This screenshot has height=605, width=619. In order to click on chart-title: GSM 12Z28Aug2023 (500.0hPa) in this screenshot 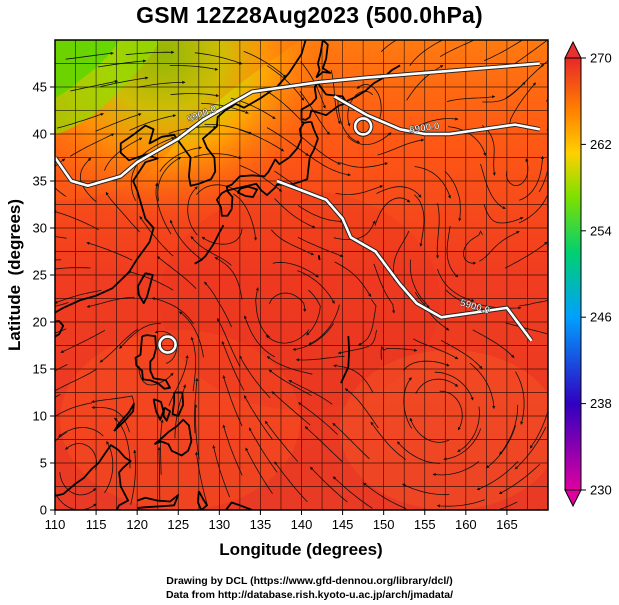, I will do `click(309, 15)`.